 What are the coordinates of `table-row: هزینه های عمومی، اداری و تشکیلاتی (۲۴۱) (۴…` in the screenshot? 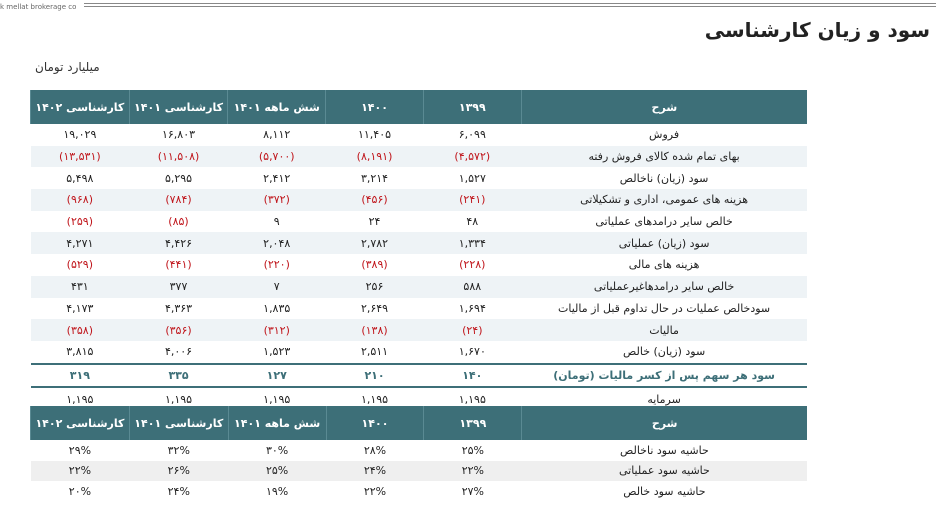 It's located at (418, 200).